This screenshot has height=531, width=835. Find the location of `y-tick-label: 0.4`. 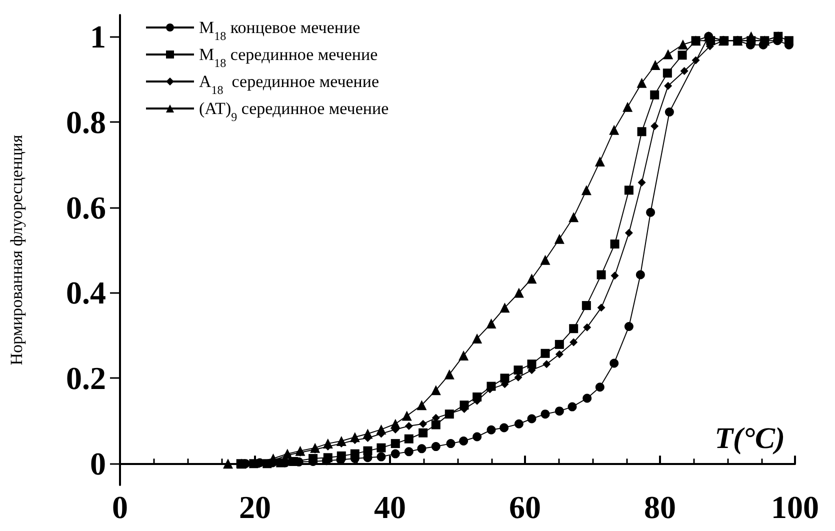

y-tick-label: 0.4 is located at coordinates (86, 292).